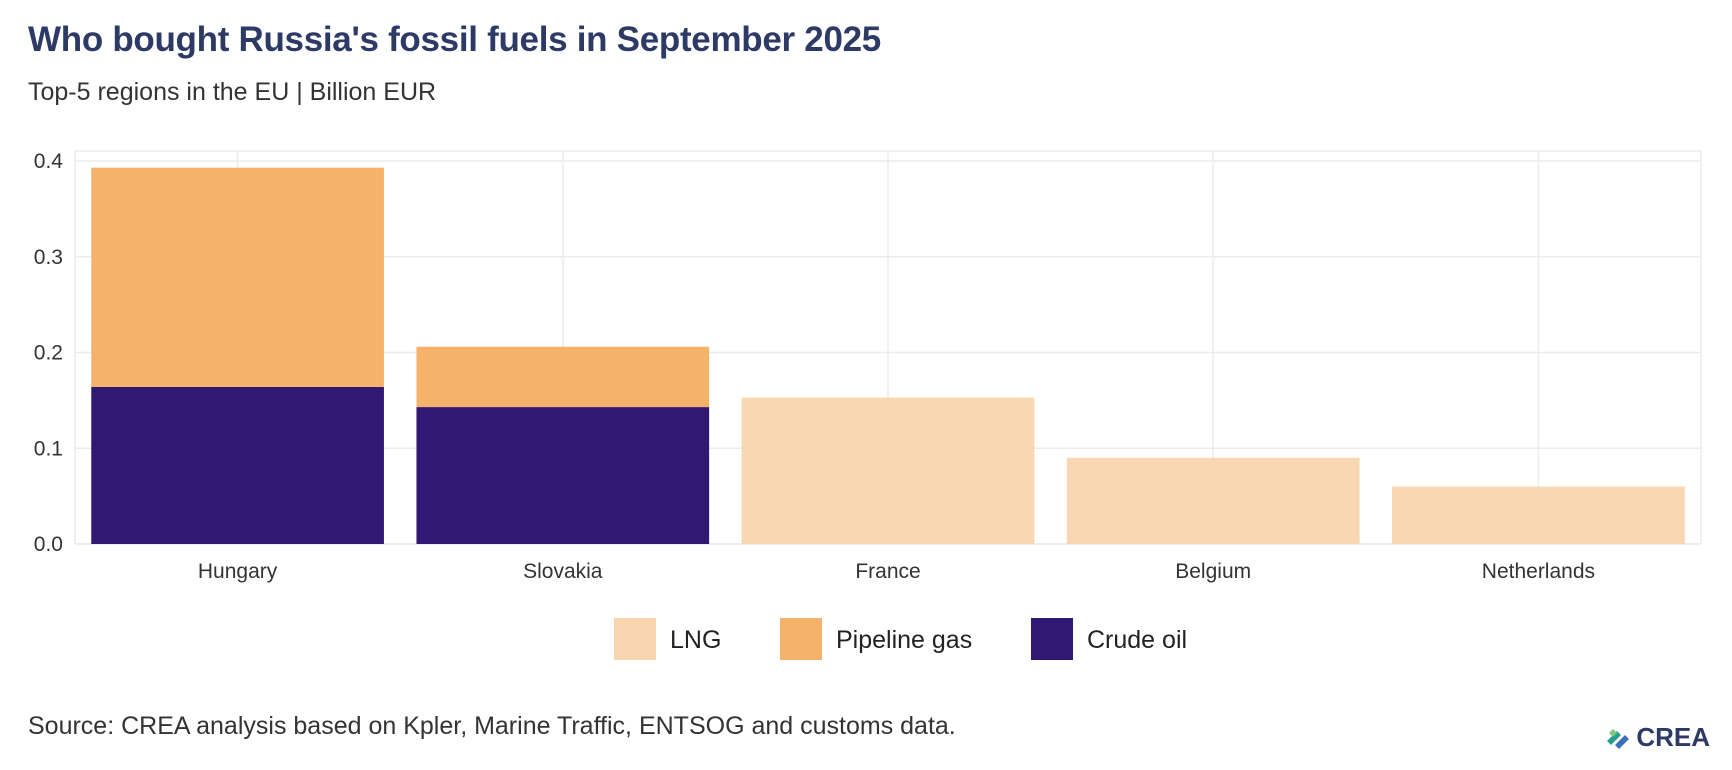 This screenshot has height=770, width=1732. I want to click on x-tick-label: Slovakia, so click(563, 571).